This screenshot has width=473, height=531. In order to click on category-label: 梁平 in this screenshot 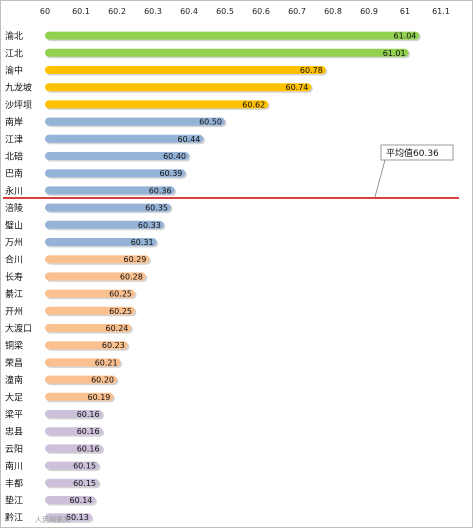, I will do `click(14, 415)`.